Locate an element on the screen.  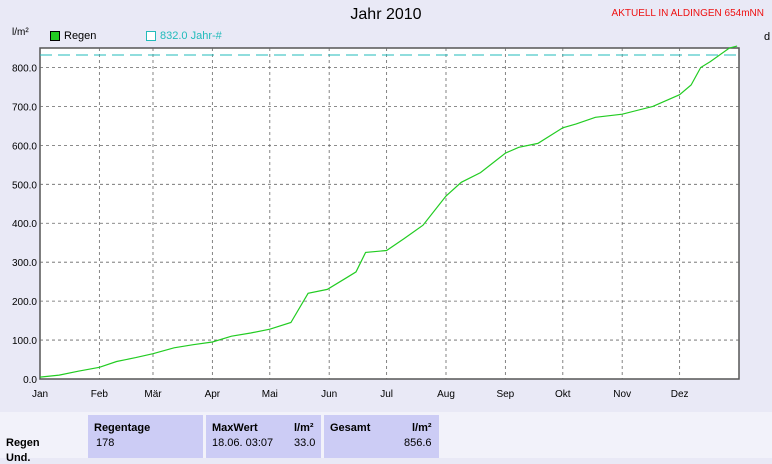
legend-rain: Regen is located at coordinates (73, 36).